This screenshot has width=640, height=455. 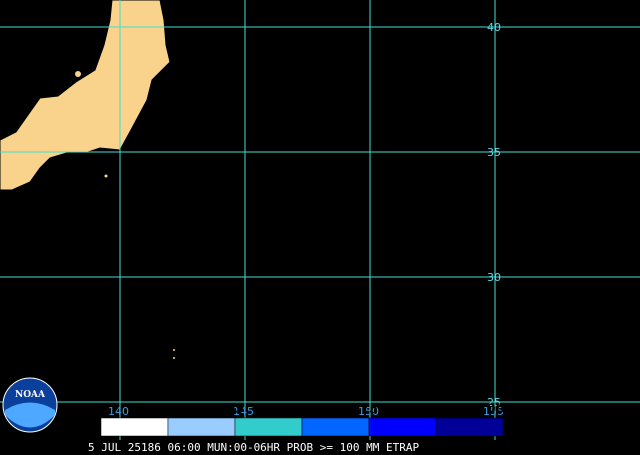 What do you see at coordinates (30, 415) in the screenshot?
I see `logo-wave` at bounding box center [30, 415].